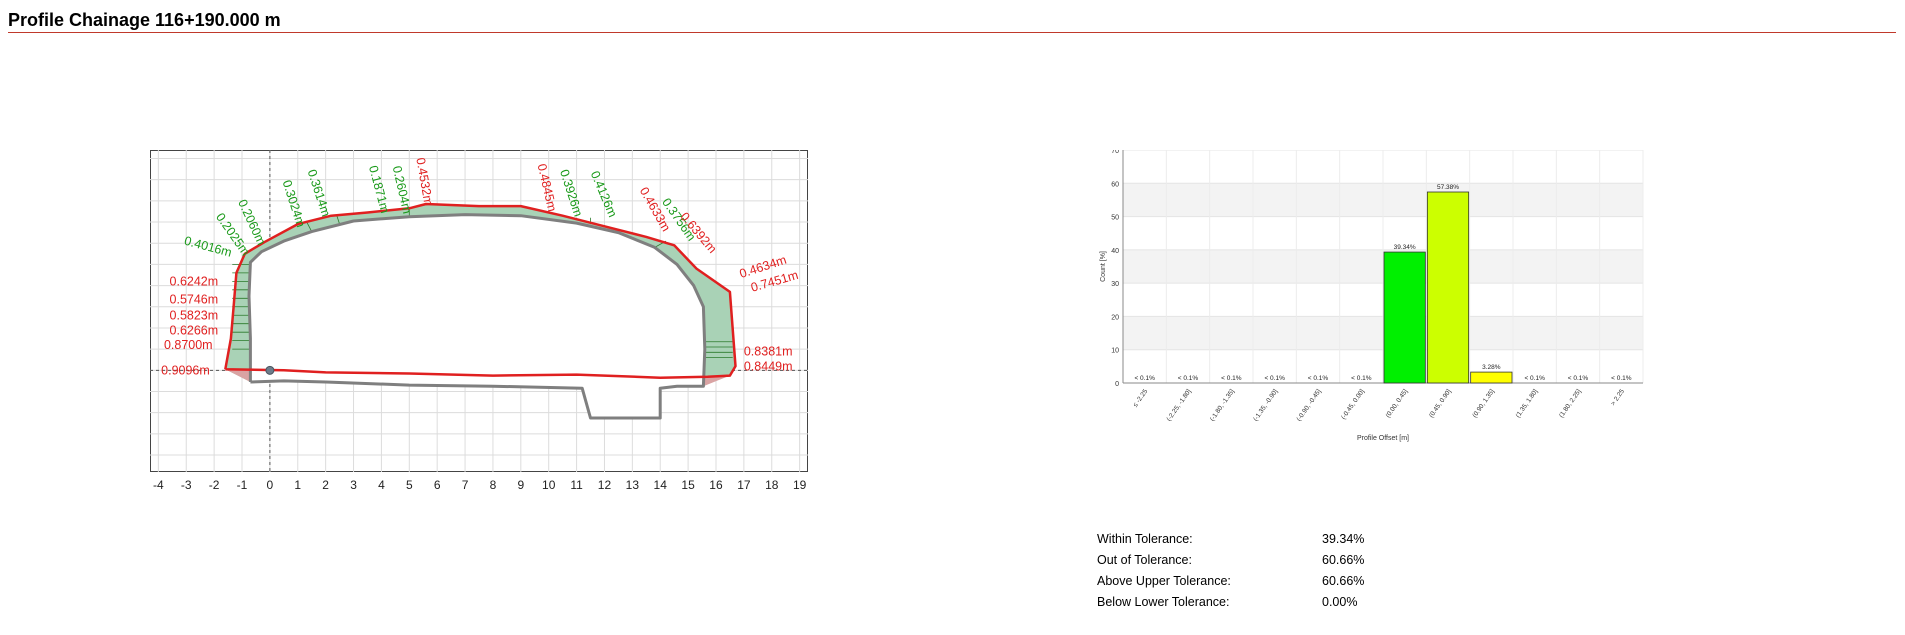 The width and height of the screenshot is (1905, 635). What do you see at coordinates (1222, 405) in the screenshot?
I see `x-tick-label: (-1.80, -1.35]` at bounding box center [1222, 405].